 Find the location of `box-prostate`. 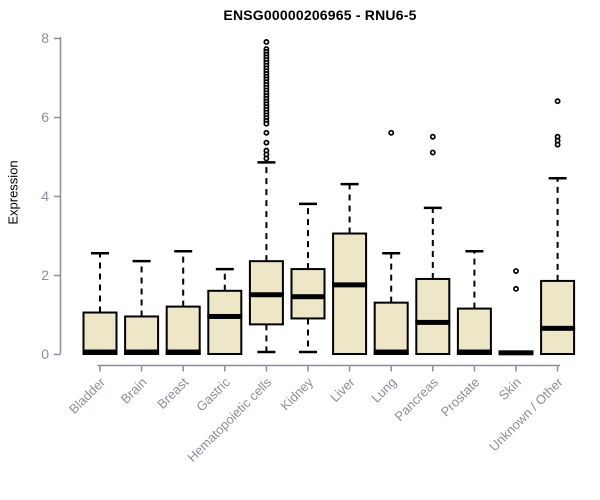

box-prostate is located at coordinates (474, 331).